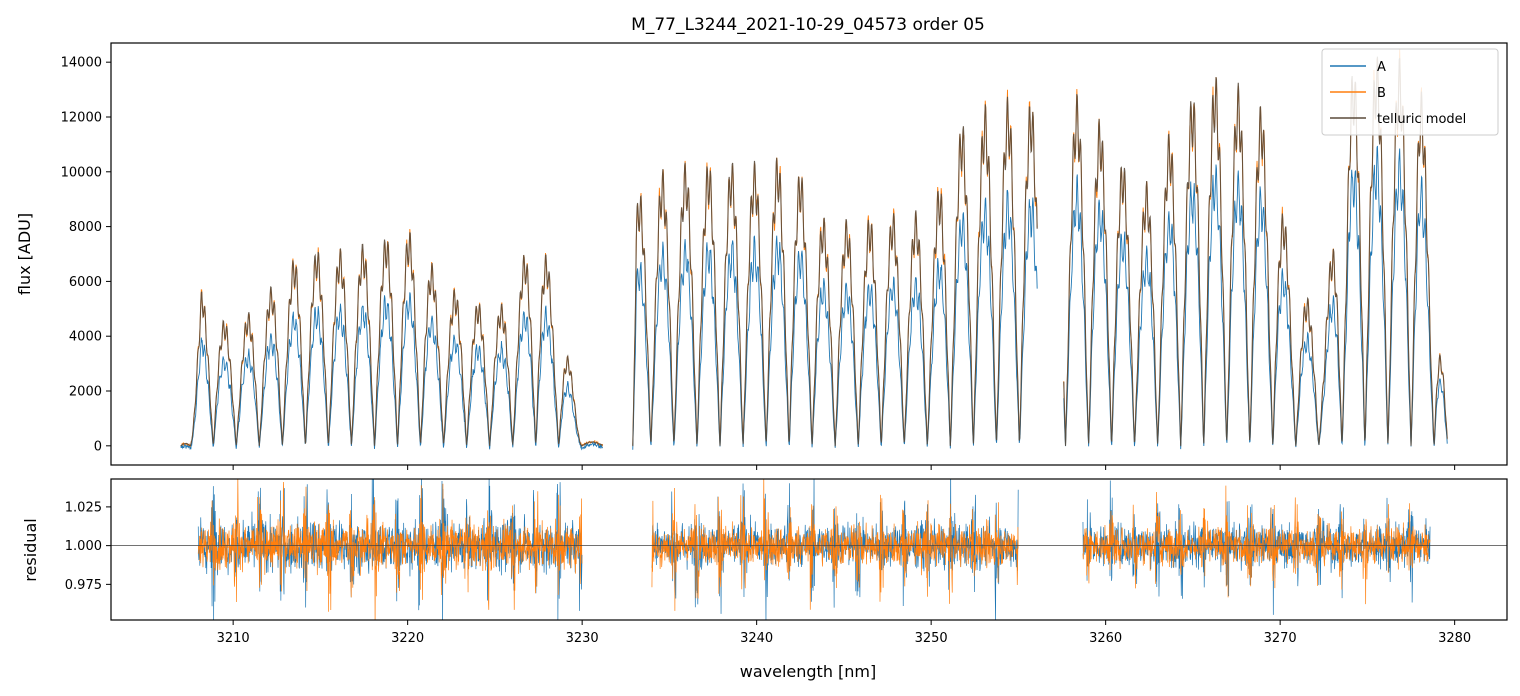 The height and width of the screenshot is (696, 1520). What do you see at coordinates (81, 117) in the screenshot?
I see `flux-y-tick-label: 12000` at bounding box center [81, 117].